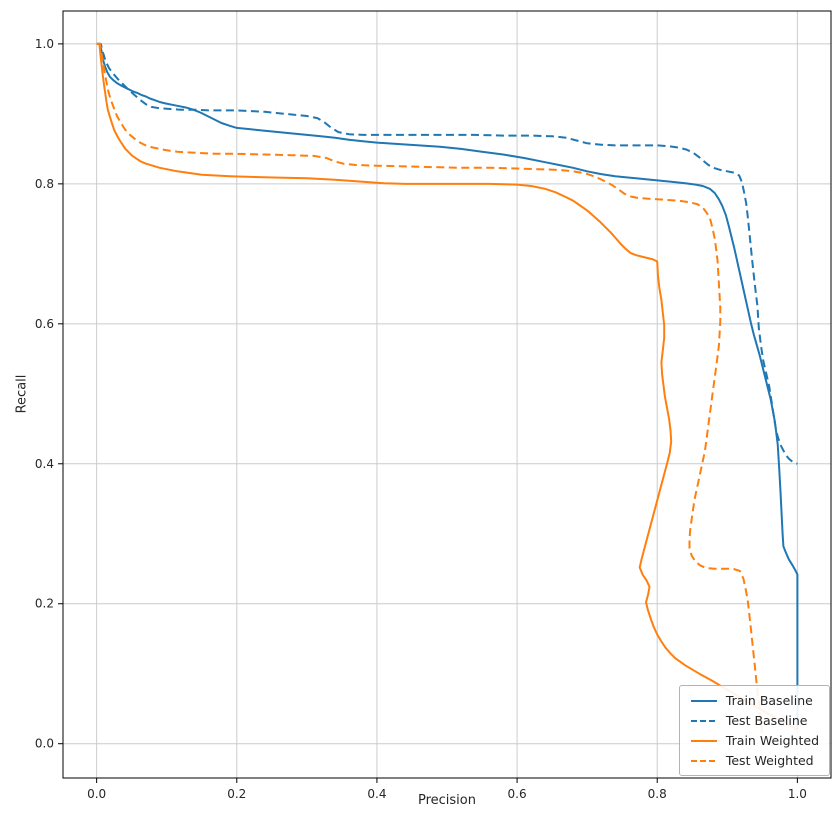 This screenshot has width=839, height=833. Describe the element at coordinates (22, 394) in the screenshot. I see `y-axis-label: Recall` at that location.